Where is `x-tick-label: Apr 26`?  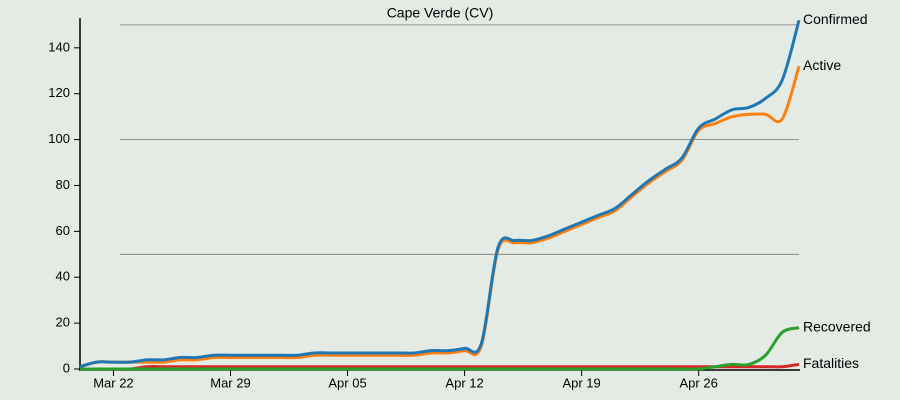 x-tick-label: Apr 26 is located at coordinates (699, 382).